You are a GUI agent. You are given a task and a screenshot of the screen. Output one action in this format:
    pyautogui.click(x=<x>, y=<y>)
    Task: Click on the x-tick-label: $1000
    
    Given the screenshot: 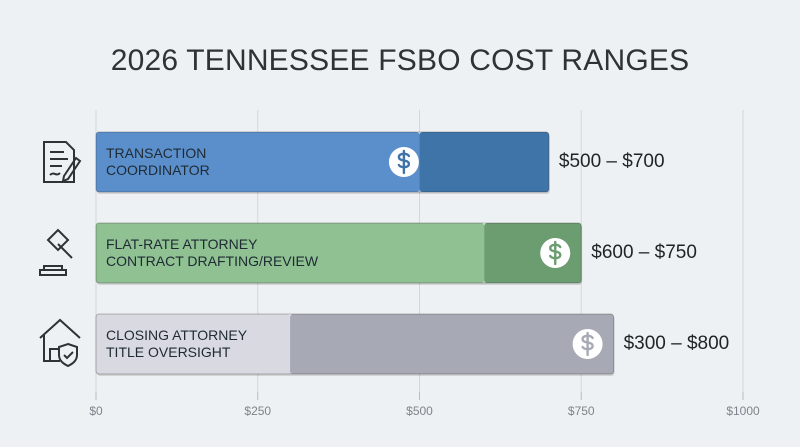 What is the action you would take?
    pyautogui.click(x=743, y=411)
    